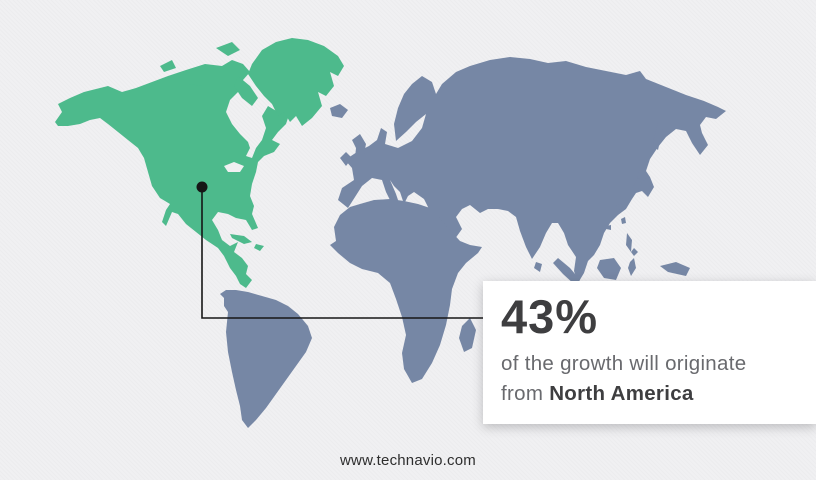 Image resolution: width=816 pixels, height=480 pixels. Describe the element at coordinates (632, 267) in the screenshot. I see `island-sulawesi` at that location.